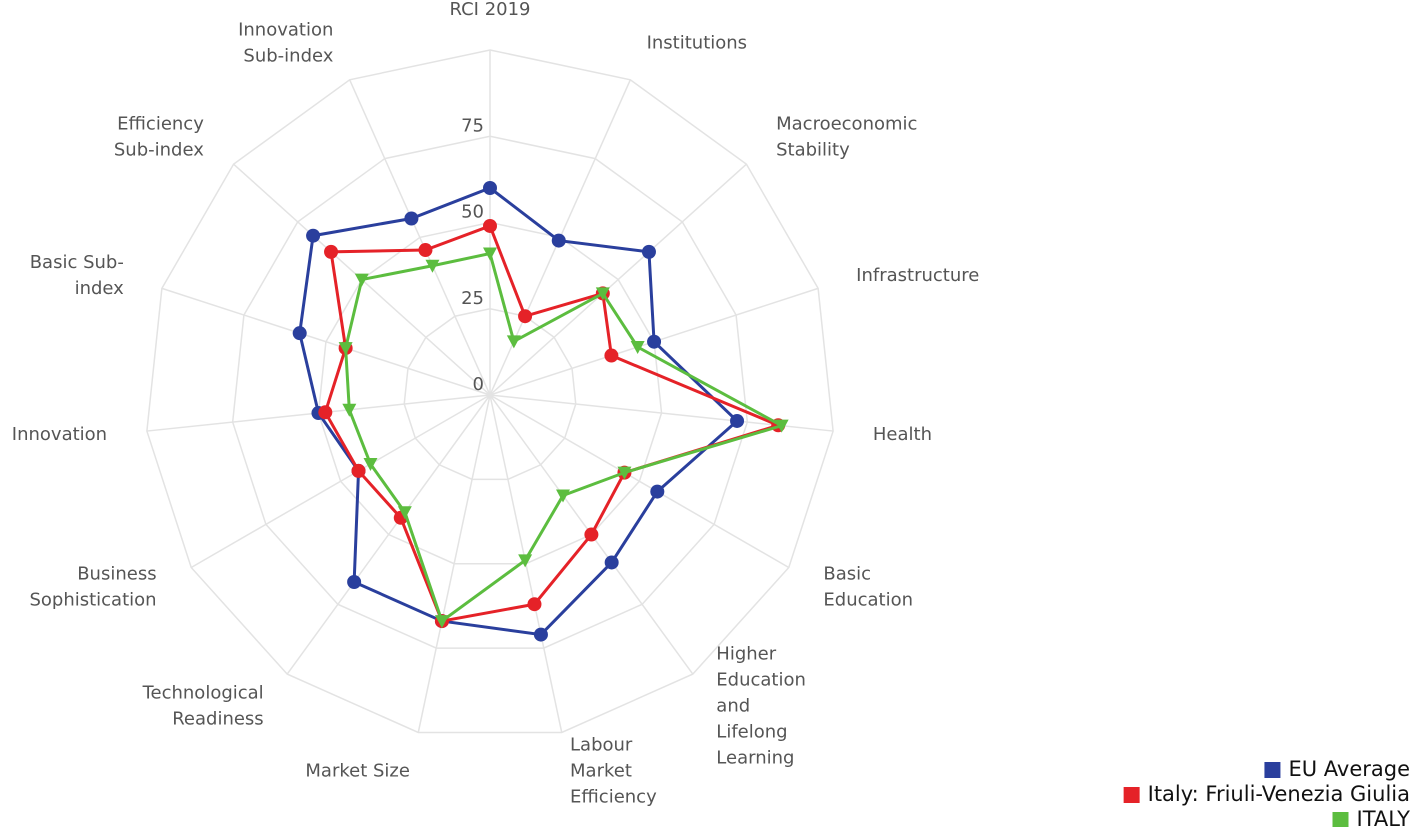 The height and width of the screenshot is (827, 1417). What do you see at coordinates (92, 600) in the screenshot?
I see `category-label: Sophistication` at bounding box center [92, 600].